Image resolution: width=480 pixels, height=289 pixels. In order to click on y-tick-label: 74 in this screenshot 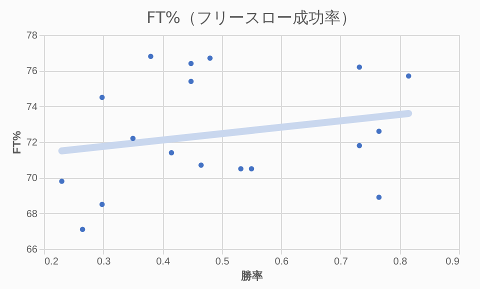, I will do `click(32, 107)`.